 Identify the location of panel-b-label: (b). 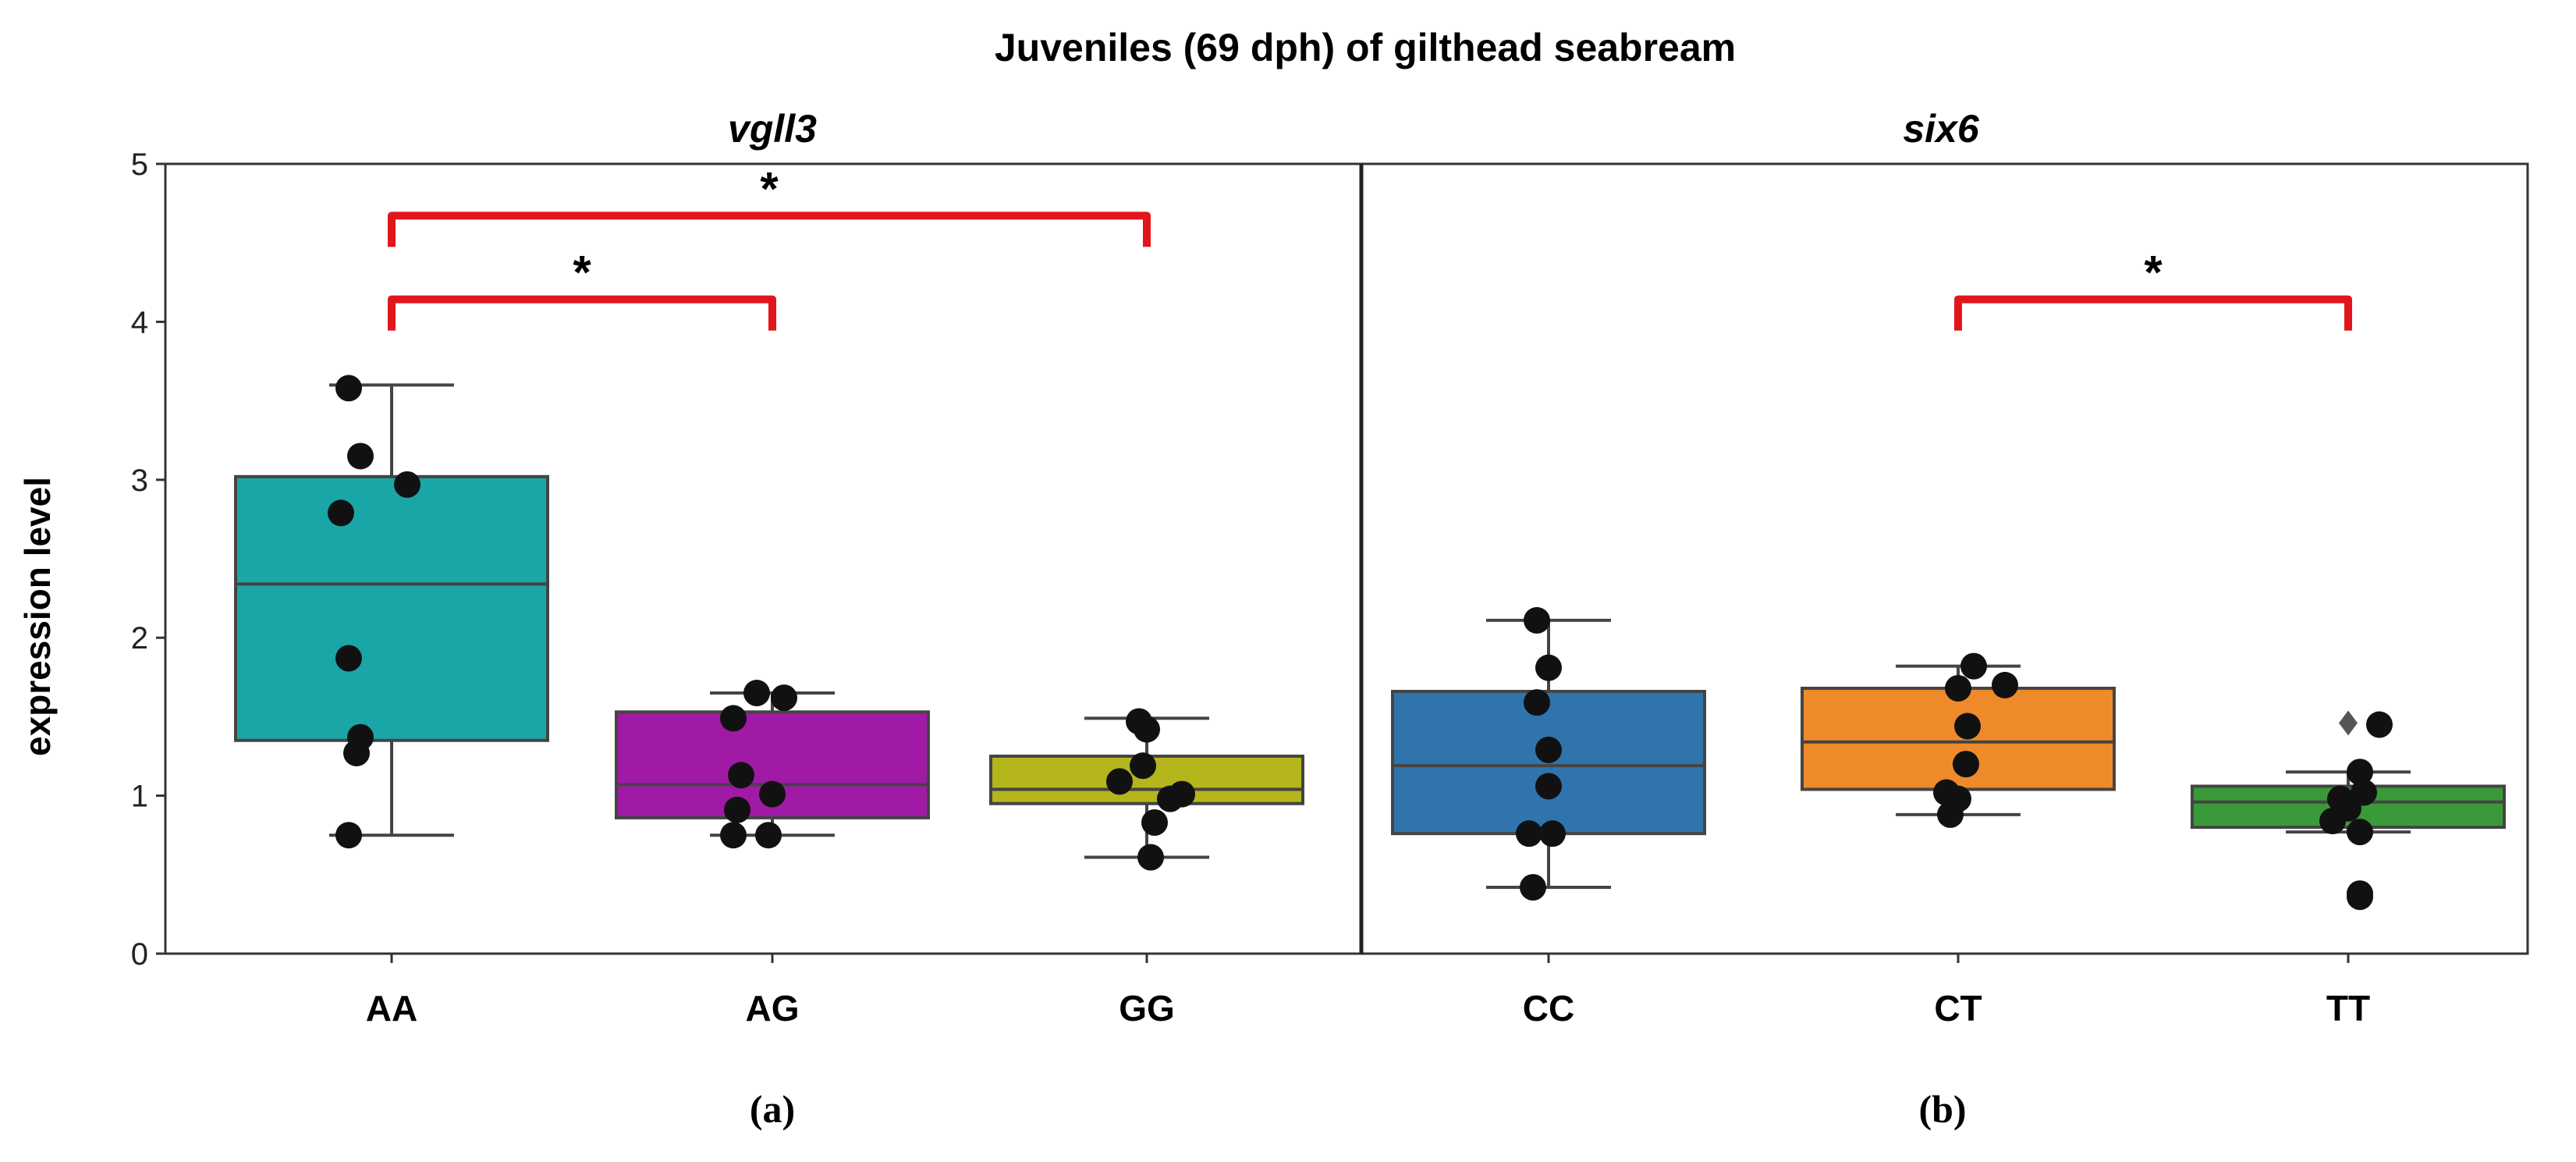
(1942, 1109).